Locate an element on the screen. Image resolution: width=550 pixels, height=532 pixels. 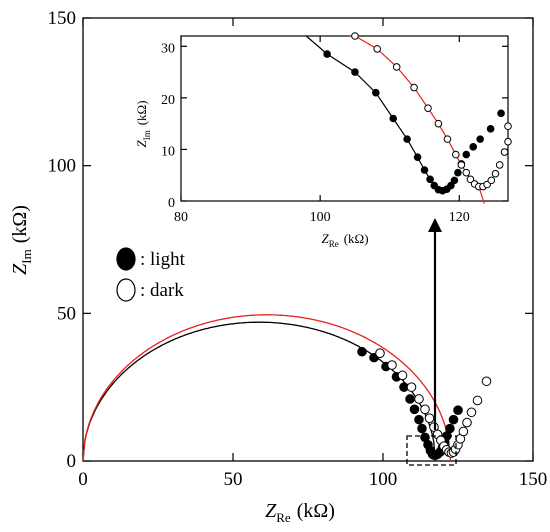
legend: : light : dark is located at coordinates (151, 274).